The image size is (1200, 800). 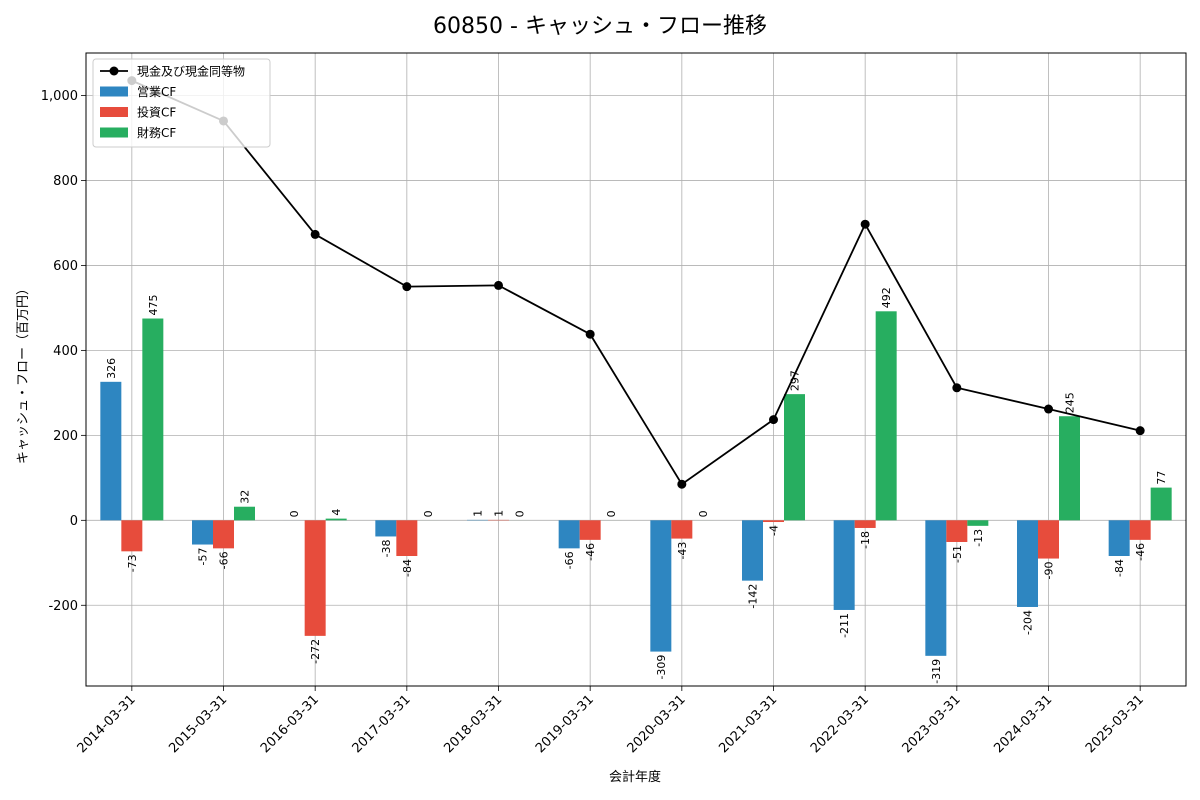 I want to click on y-tick-label: -200, so click(x=63, y=606).